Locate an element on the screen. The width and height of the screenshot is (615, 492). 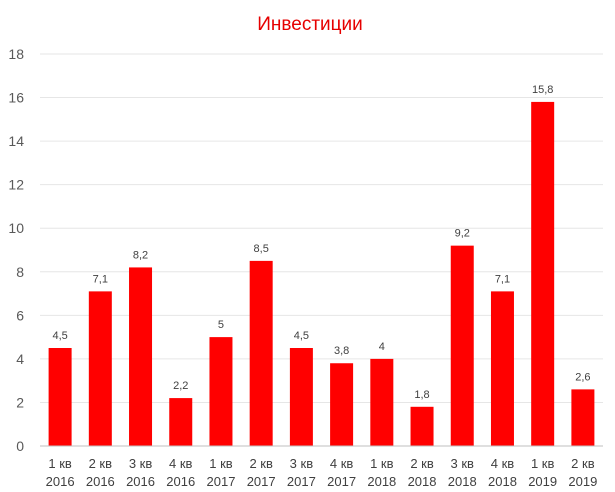
y-tick-label: 12 is located at coordinates (16, 185).